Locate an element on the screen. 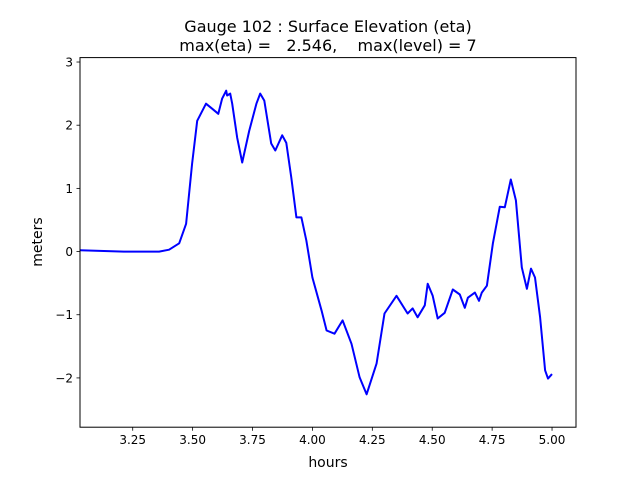 The image size is (640, 484). x-tick-label: 4.50 is located at coordinates (432, 440).